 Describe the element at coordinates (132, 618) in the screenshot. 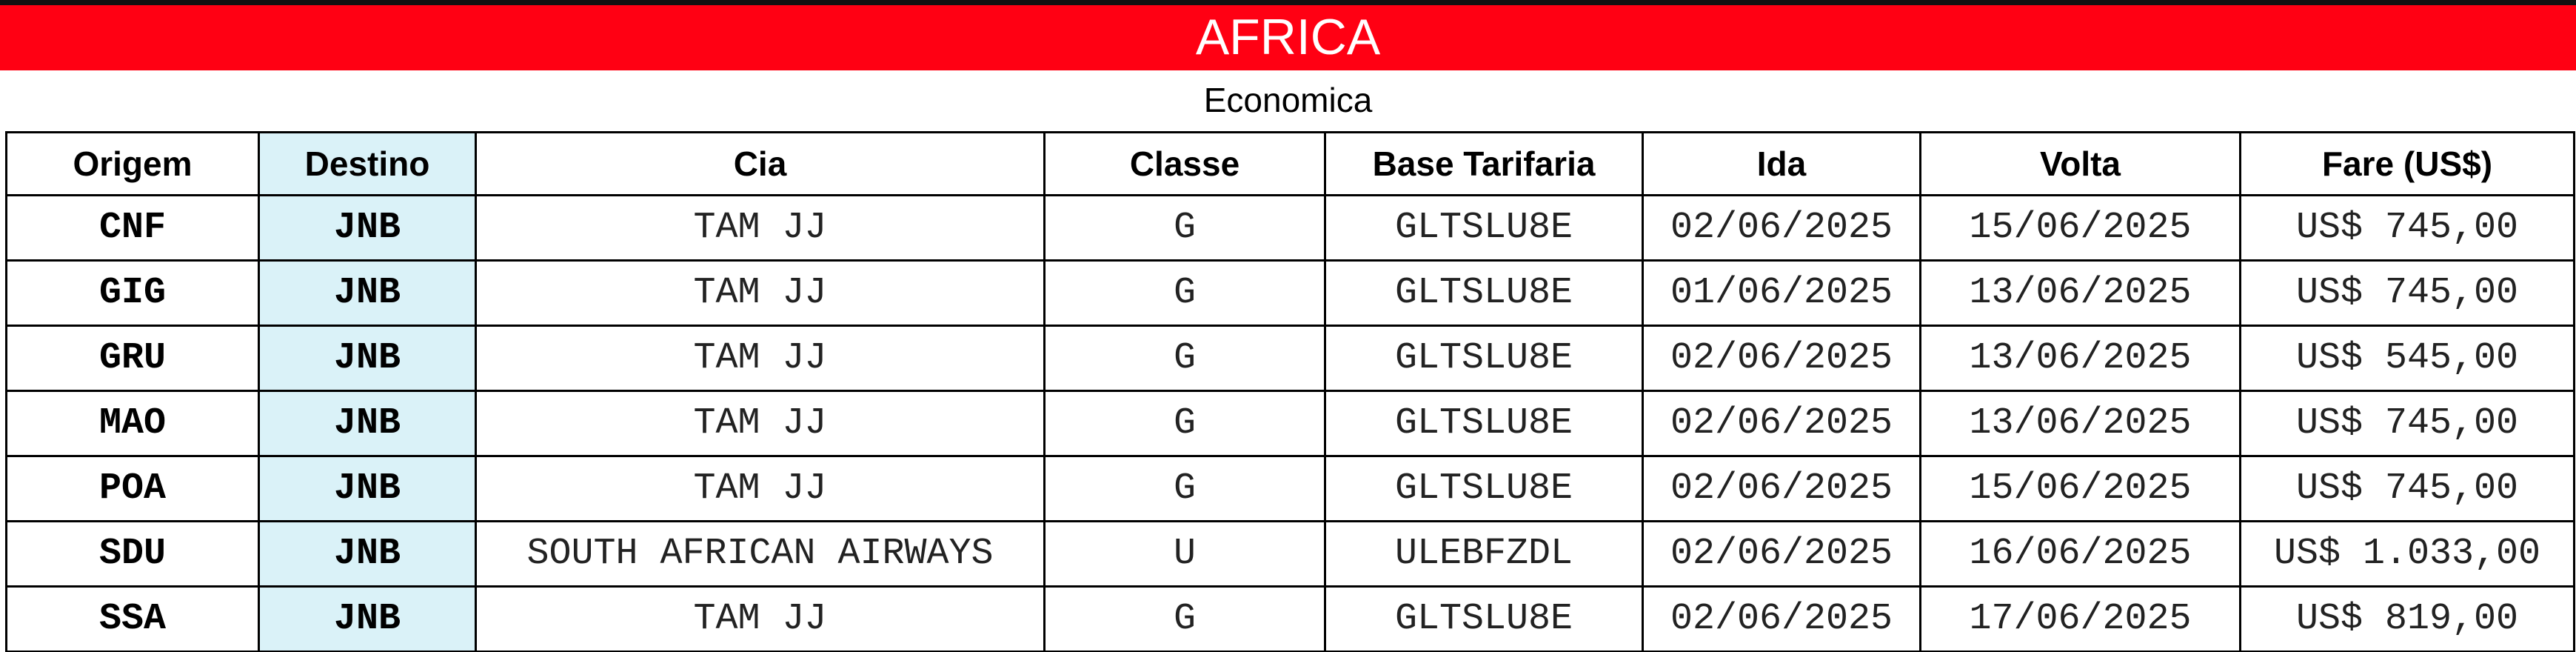

I see `table-cell: SSA` at that location.